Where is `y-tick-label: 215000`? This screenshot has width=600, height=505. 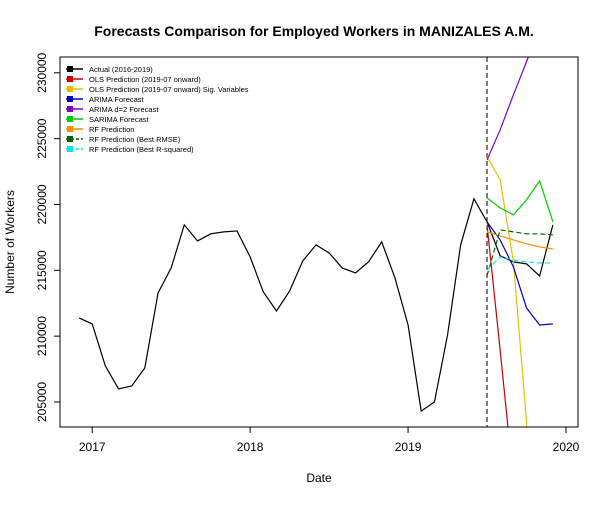 y-tick-label: 215000 is located at coordinates (42, 270).